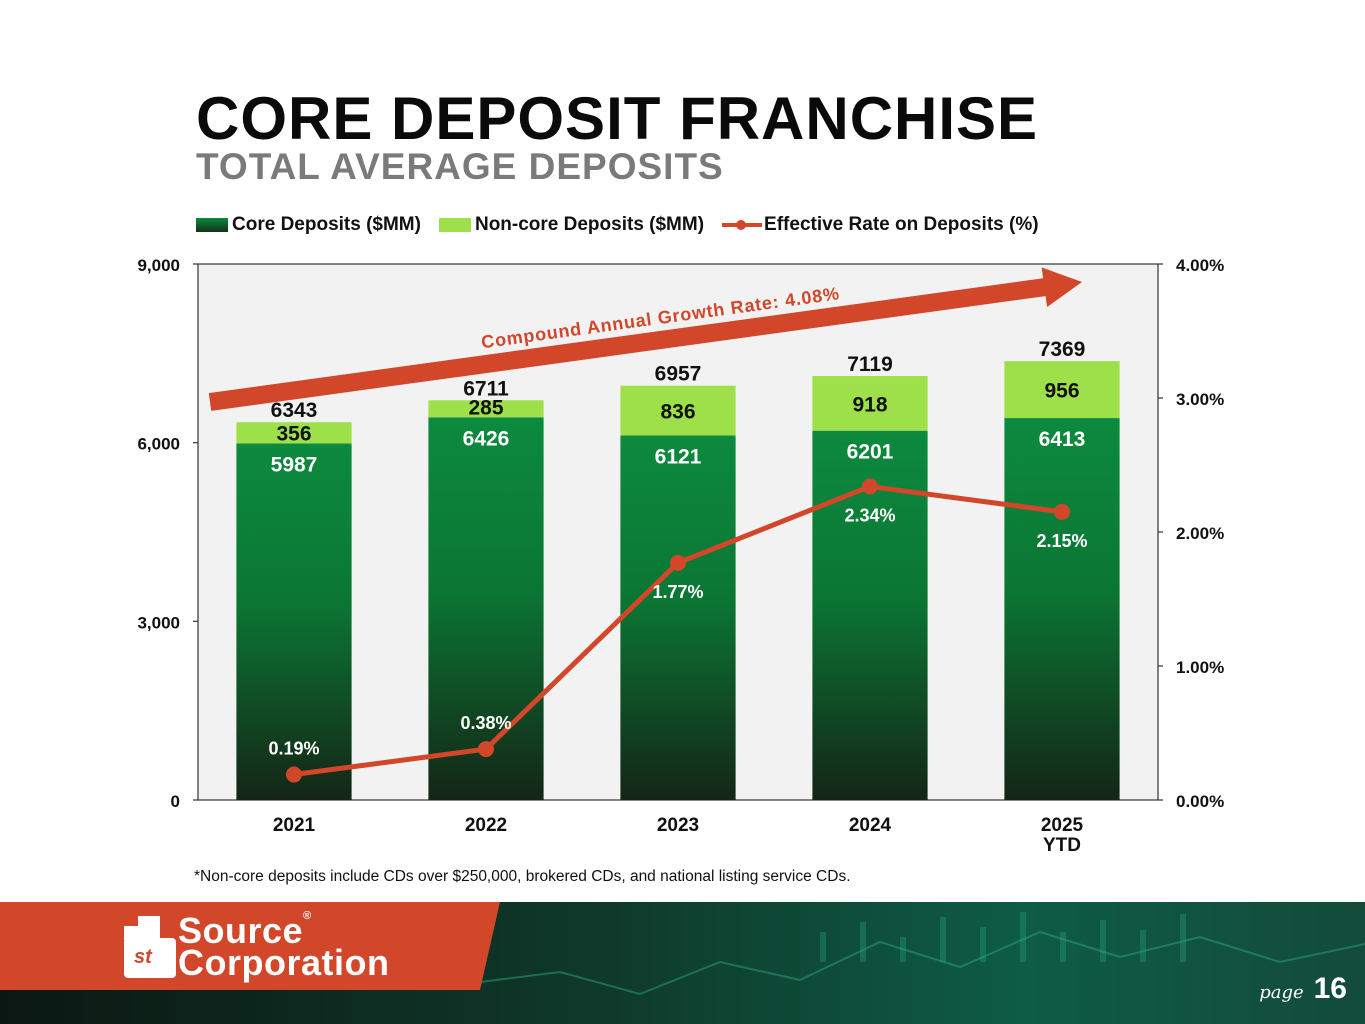 The height and width of the screenshot is (1024, 1365). What do you see at coordinates (1200, 801) in the screenshot?
I see `y2-tick-label: 0.00%` at bounding box center [1200, 801].